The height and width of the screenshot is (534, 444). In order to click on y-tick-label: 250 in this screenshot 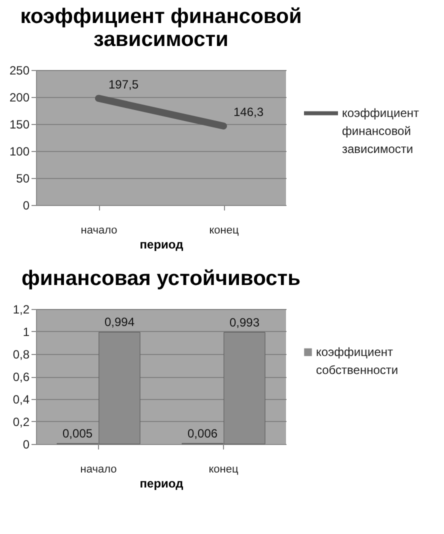, I will do `click(19, 71)`.